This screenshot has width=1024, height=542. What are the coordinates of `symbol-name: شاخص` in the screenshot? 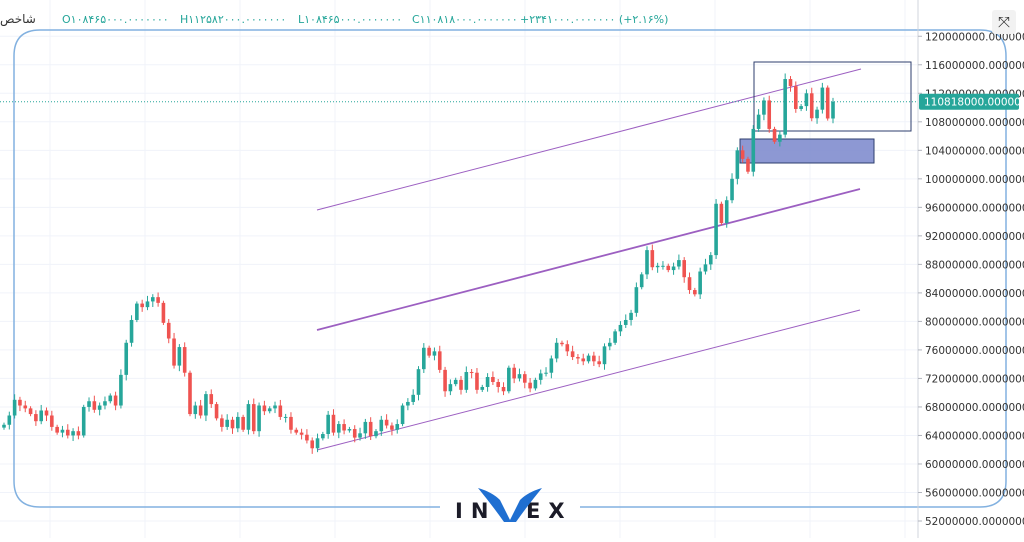 It's located at (18, 19).